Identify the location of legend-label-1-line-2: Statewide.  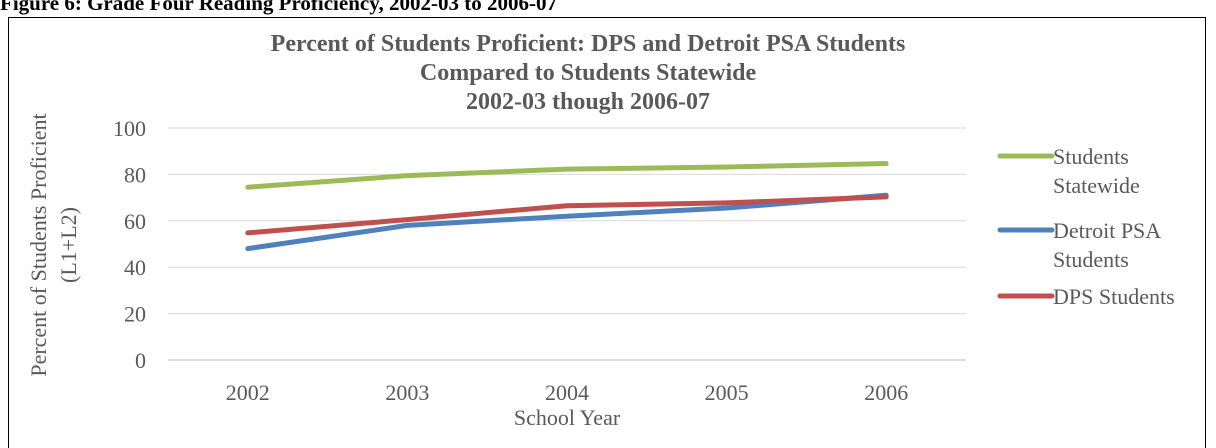
(1096, 185).